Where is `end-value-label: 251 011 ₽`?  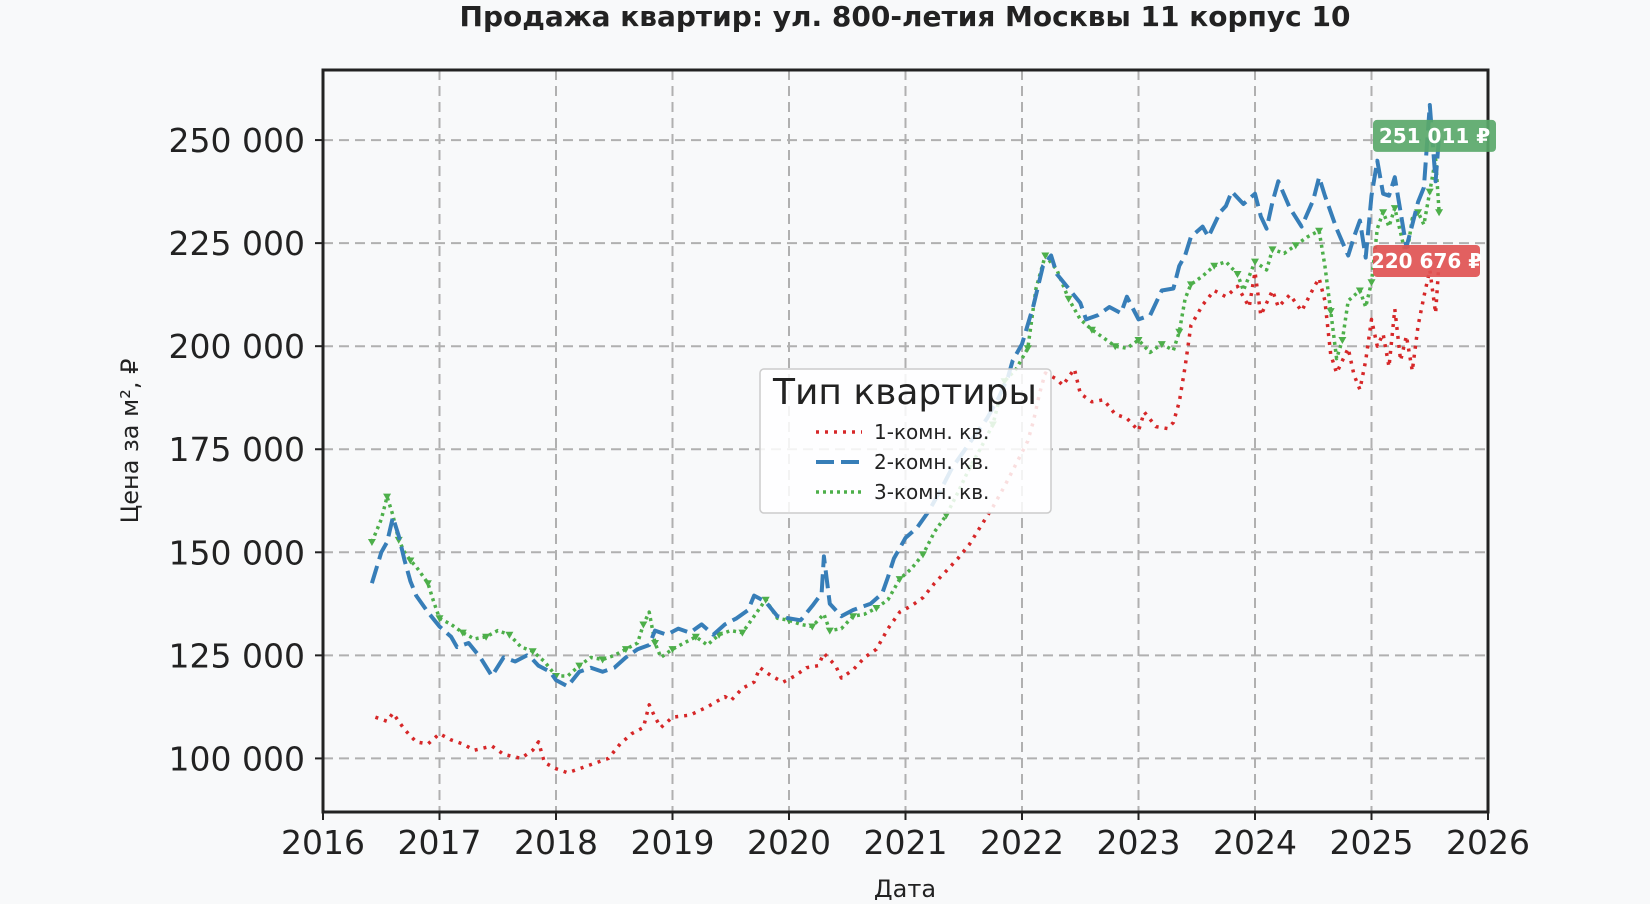 end-value-label: 251 011 ₽ is located at coordinates (1434, 135).